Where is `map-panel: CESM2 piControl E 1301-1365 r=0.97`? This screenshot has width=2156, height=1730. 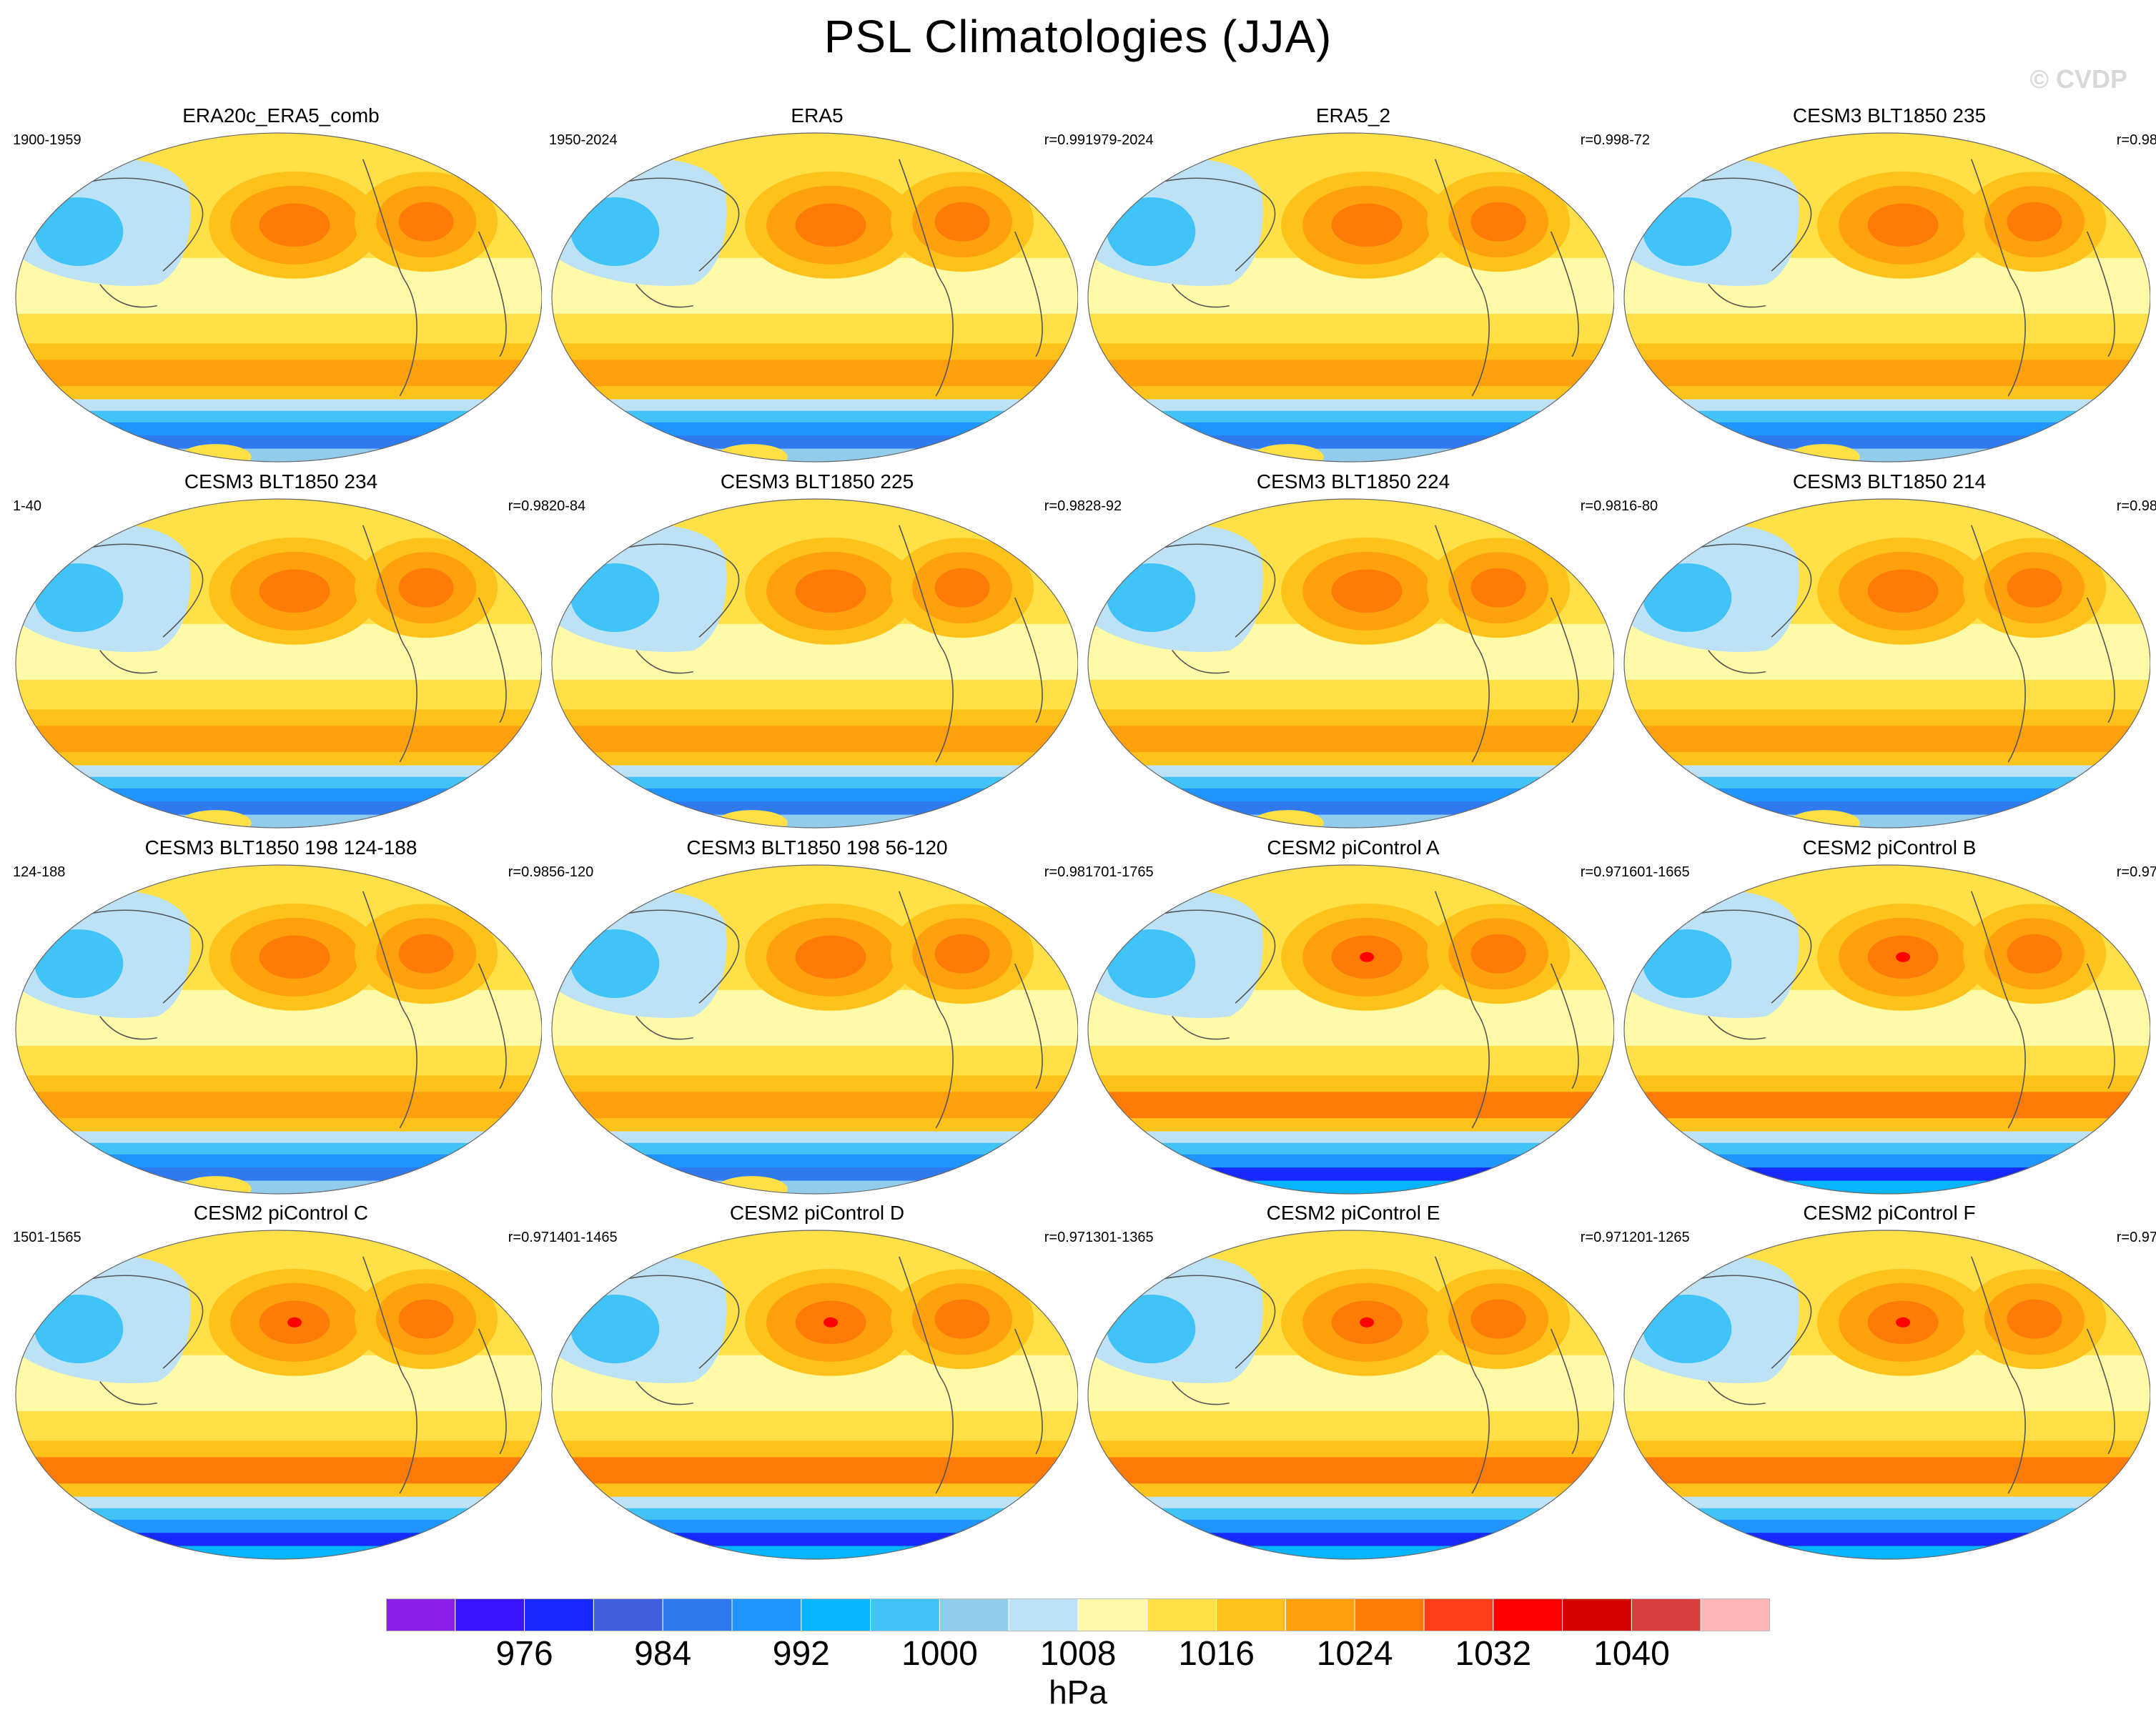 map-panel: CESM2 piControl E 1301-1365 r=0.97 is located at coordinates (1353, 1381).